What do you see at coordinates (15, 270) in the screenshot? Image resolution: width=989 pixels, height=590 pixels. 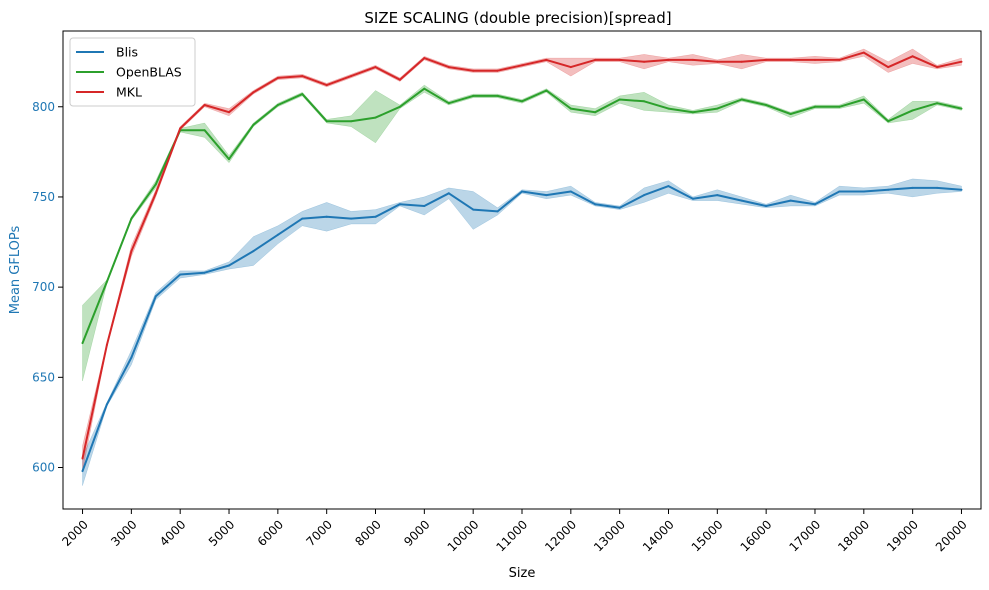 I see `y-axis-label: Mean GFLOPs` at bounding box center [15, 270].